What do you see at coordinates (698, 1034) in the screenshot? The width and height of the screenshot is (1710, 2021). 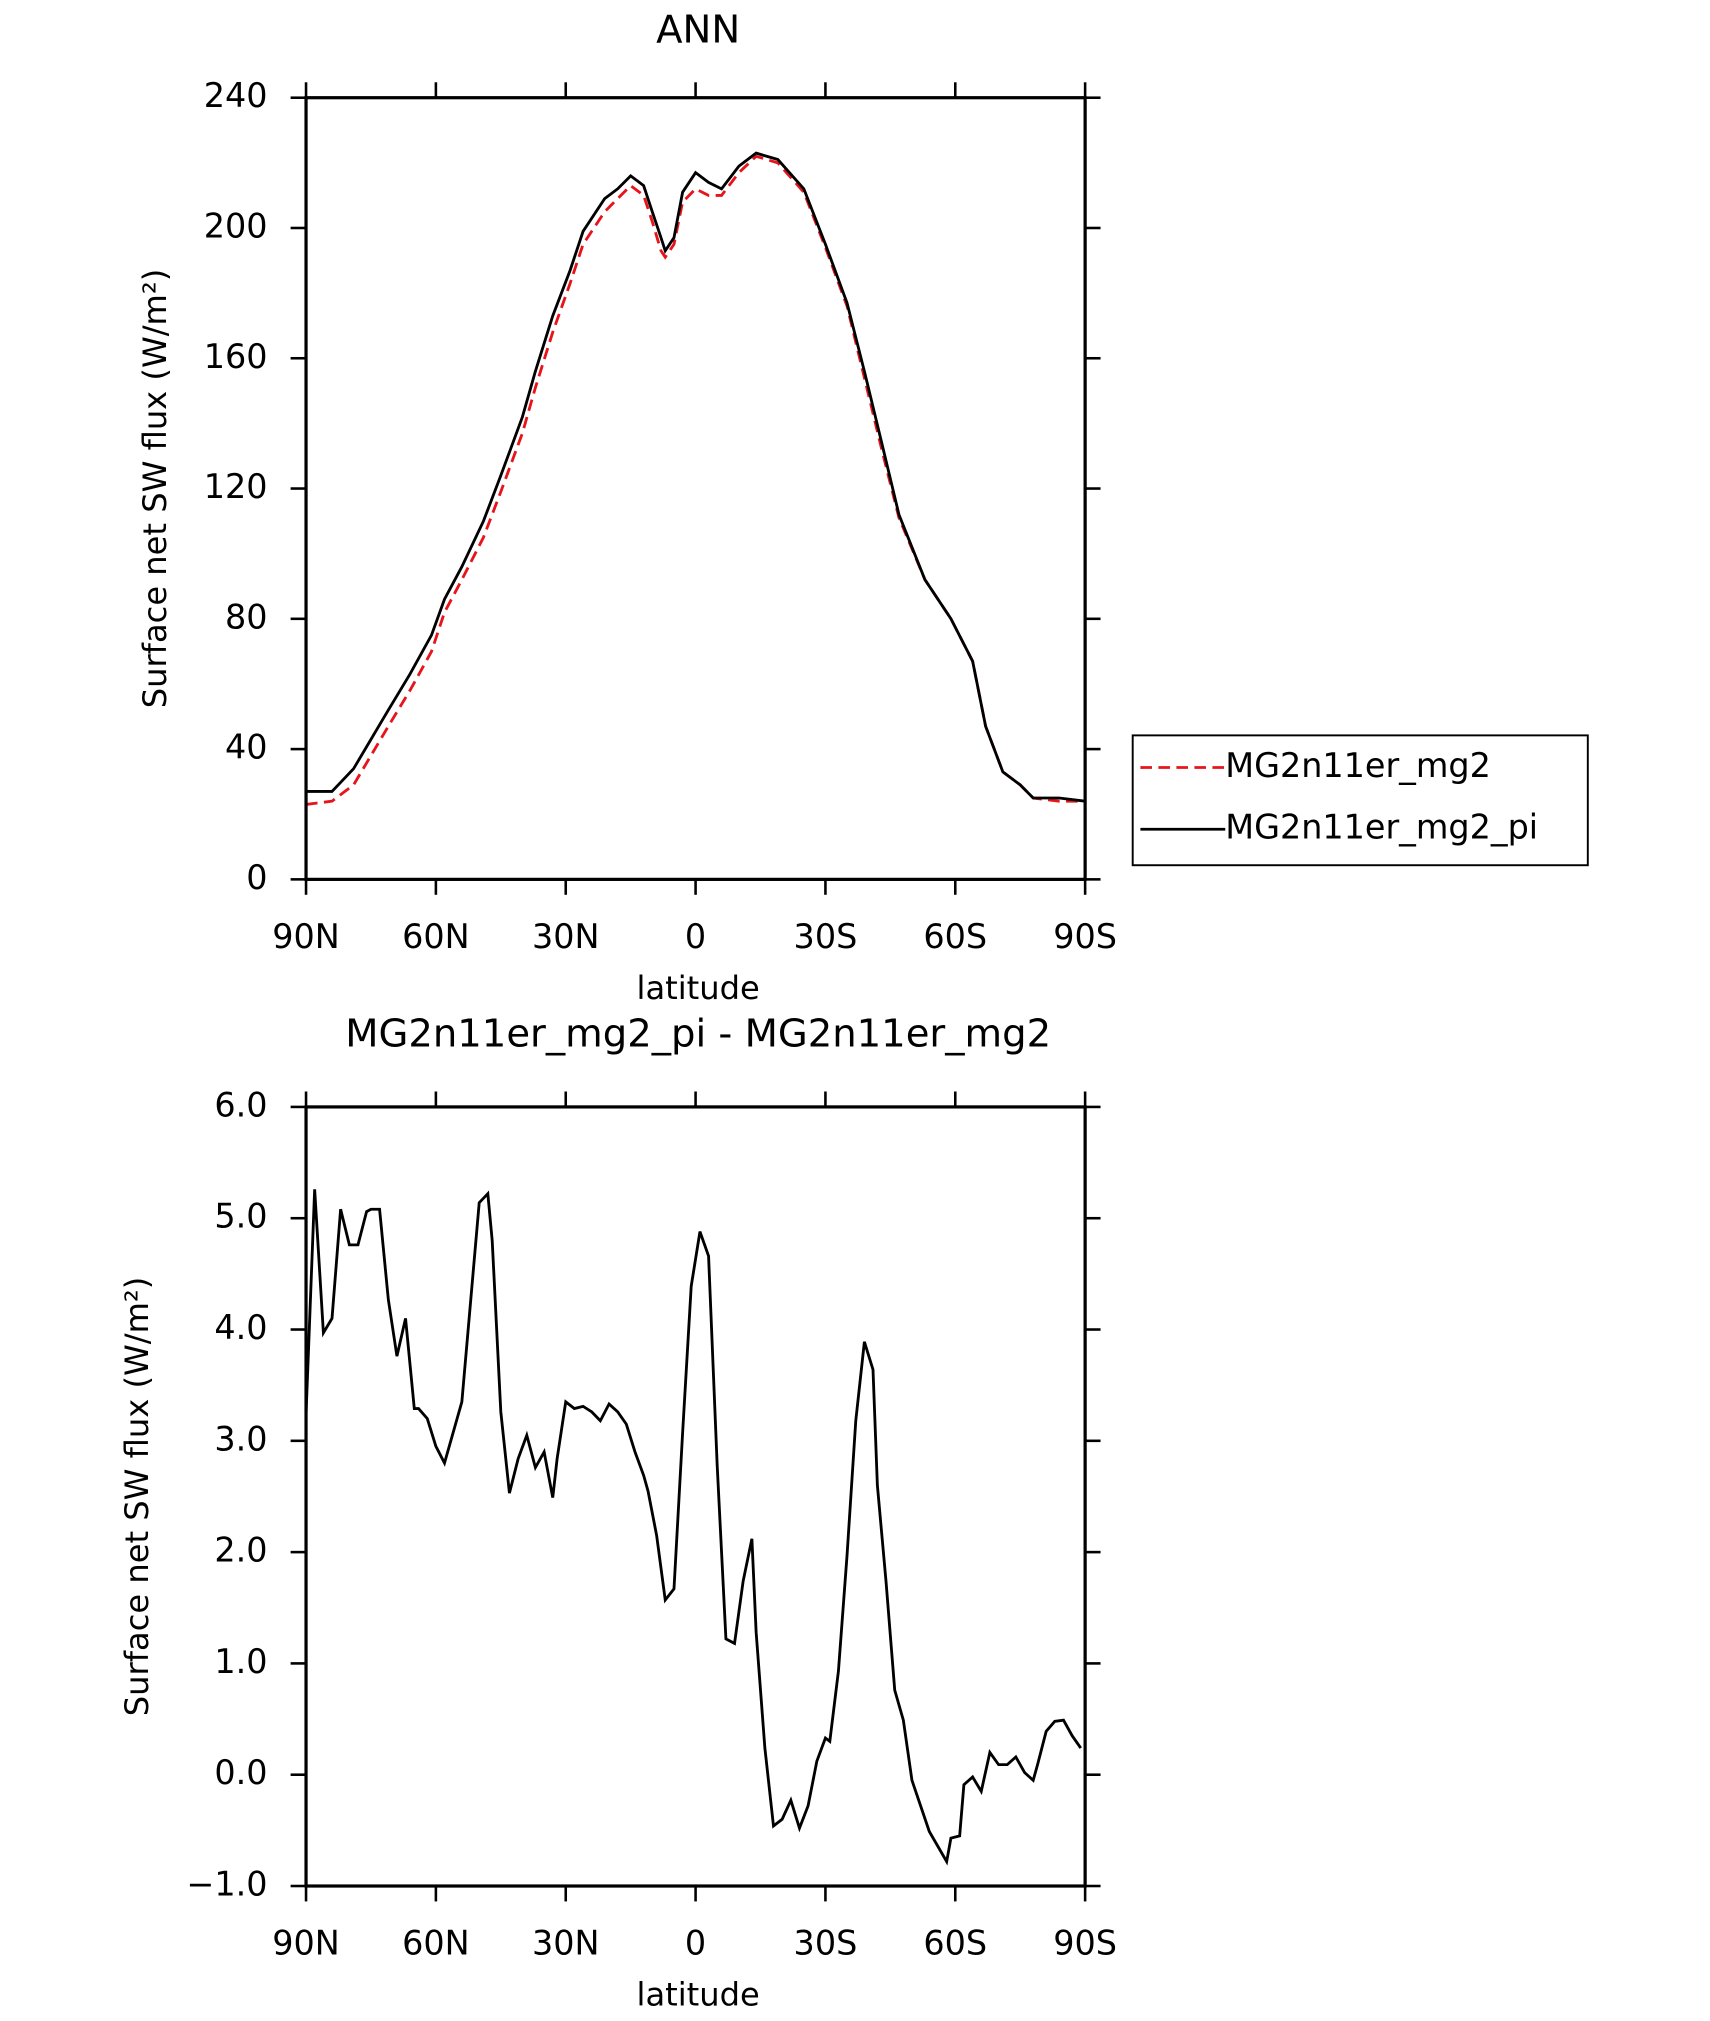 I see `chart-title: MG2n11er_mg2_pi - MG2n11er_mg2` at bounding box center [698, 1034].